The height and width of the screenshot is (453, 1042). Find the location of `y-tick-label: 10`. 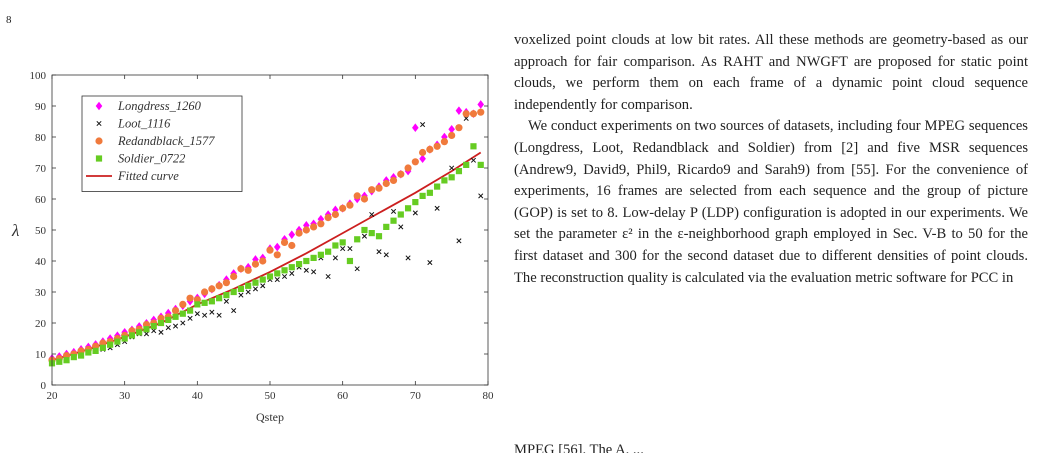

y-tick-label: 10 is located at coordinates (41, 355).